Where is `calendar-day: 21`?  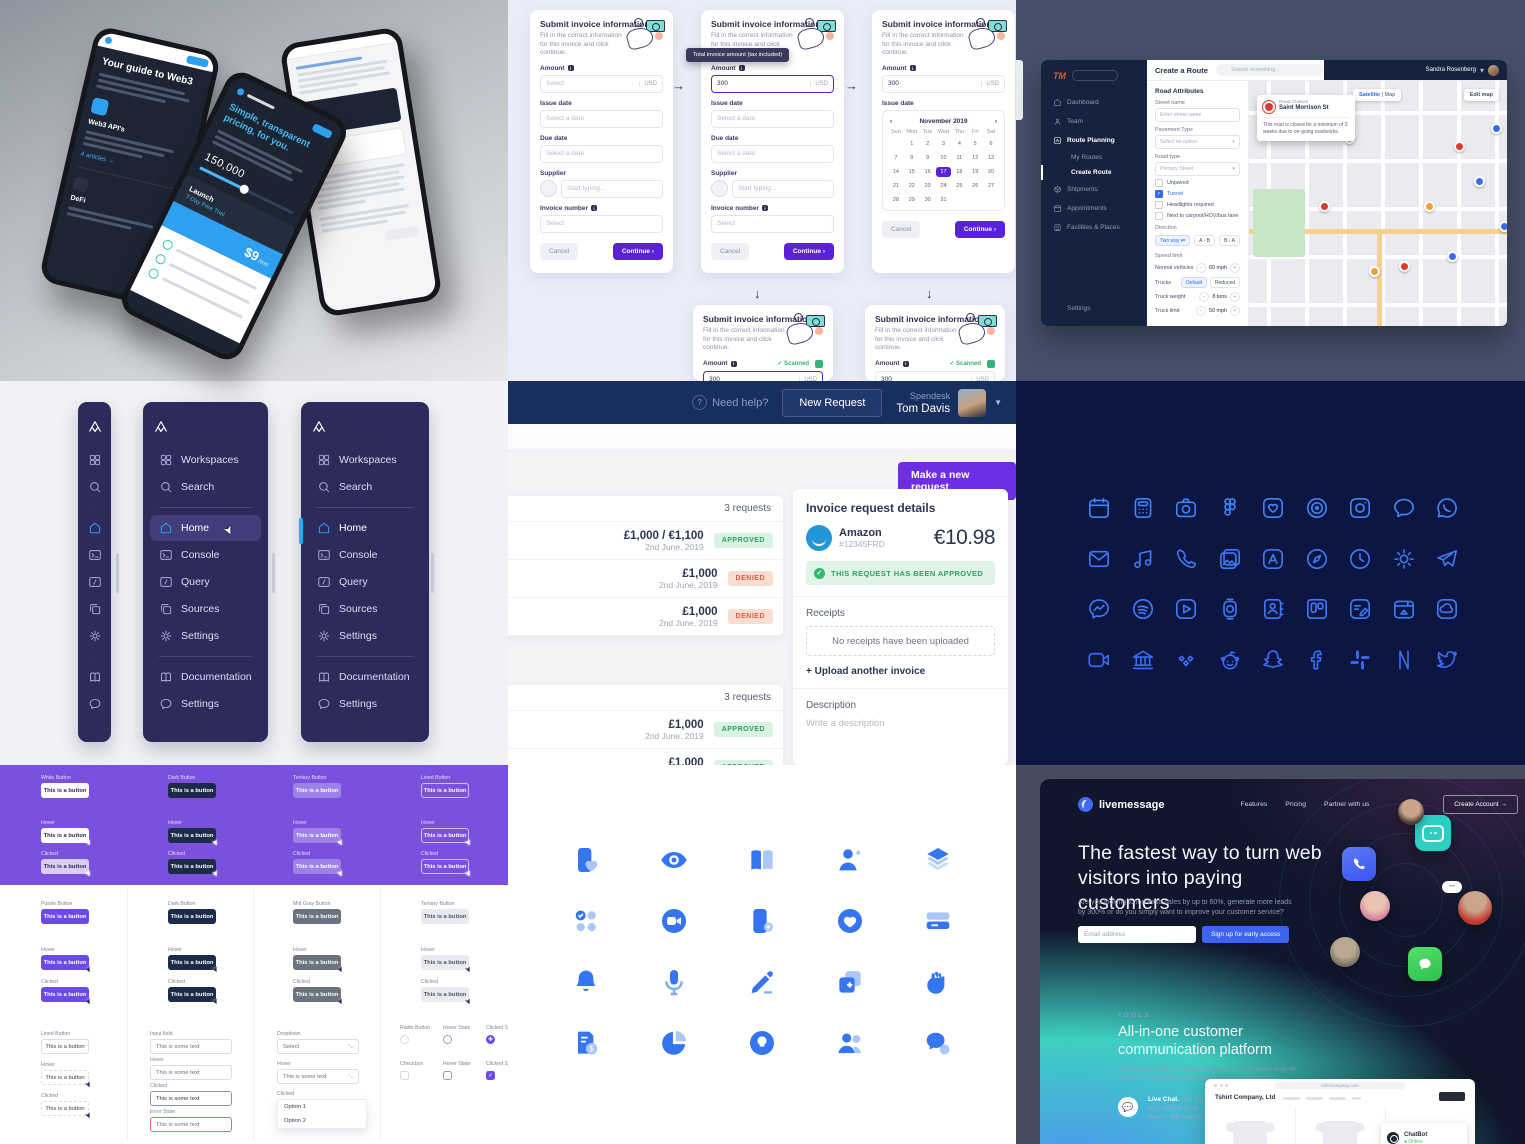 calendar-day: 21 is located at coordinates (895, 185).